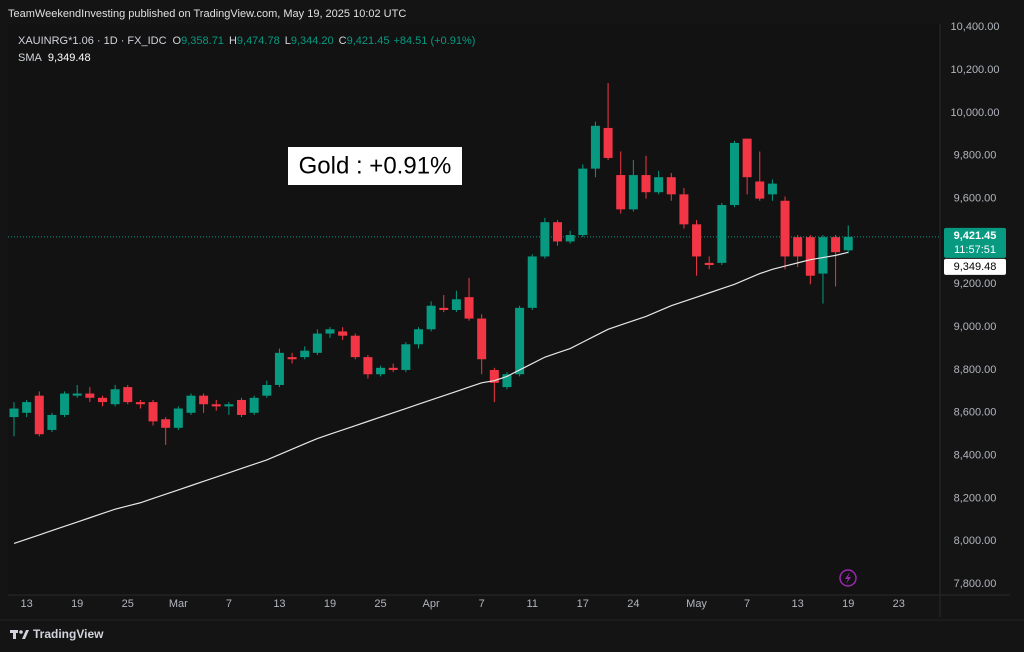 The width and height of the screenshot is (1024, 652). Describe the element at coordinates (975, 327) in the screenshot. I see `y-tick-label: 9,000.00` at that location.